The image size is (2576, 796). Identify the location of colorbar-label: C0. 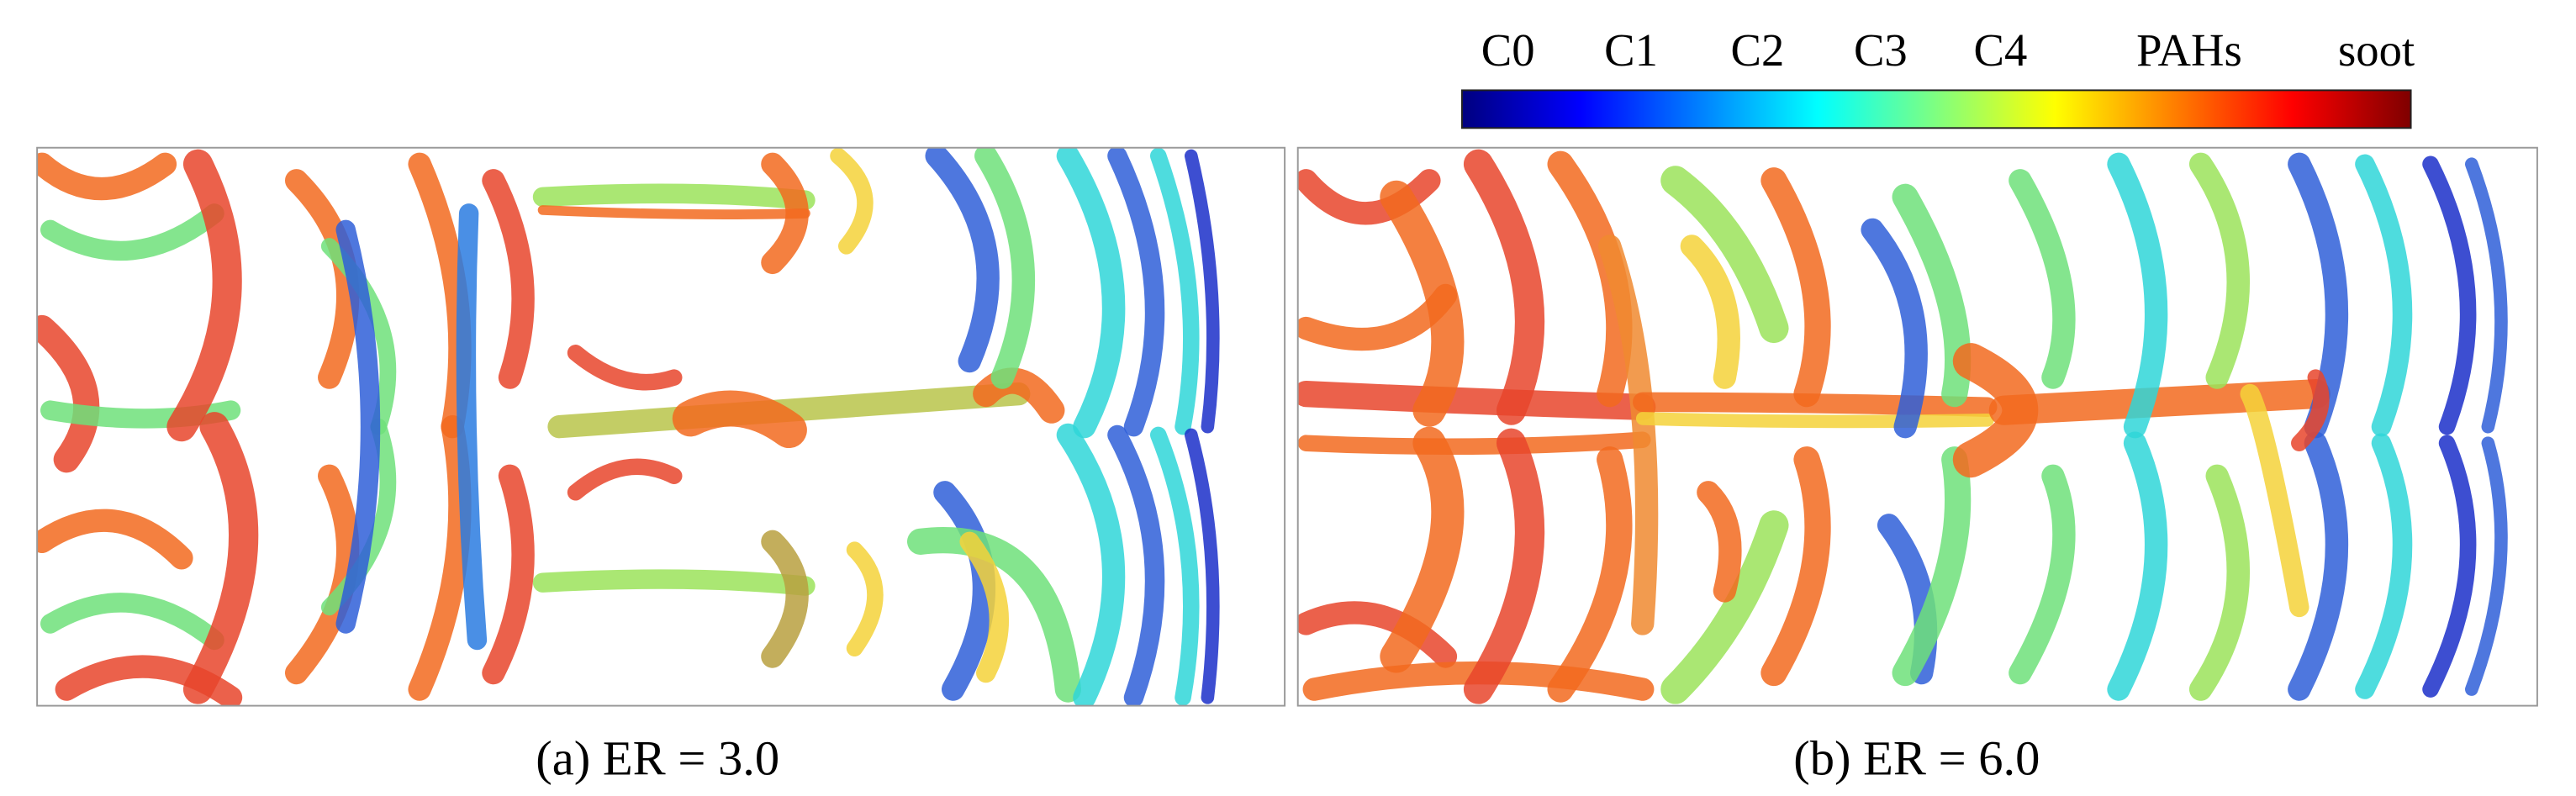
(1508, 50).